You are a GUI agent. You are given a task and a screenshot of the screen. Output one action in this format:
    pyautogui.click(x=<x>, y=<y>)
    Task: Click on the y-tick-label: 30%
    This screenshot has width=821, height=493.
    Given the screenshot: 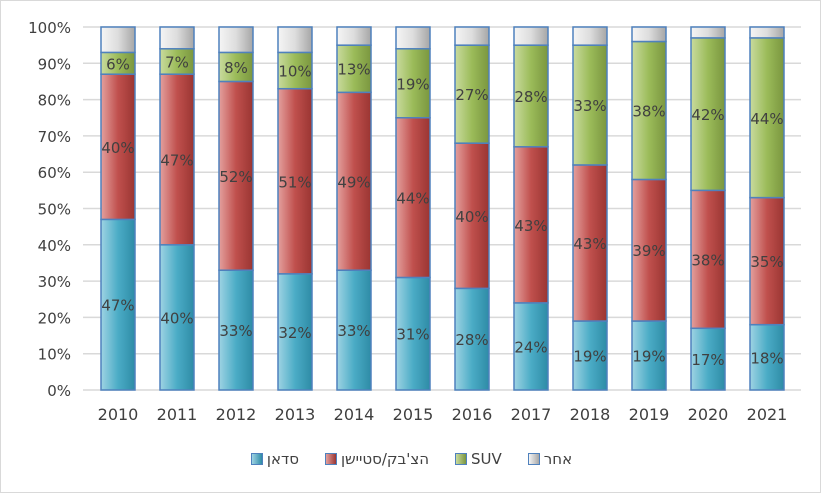 What is the action you would take?
    pyautogui.click(x=54, y=282)
    